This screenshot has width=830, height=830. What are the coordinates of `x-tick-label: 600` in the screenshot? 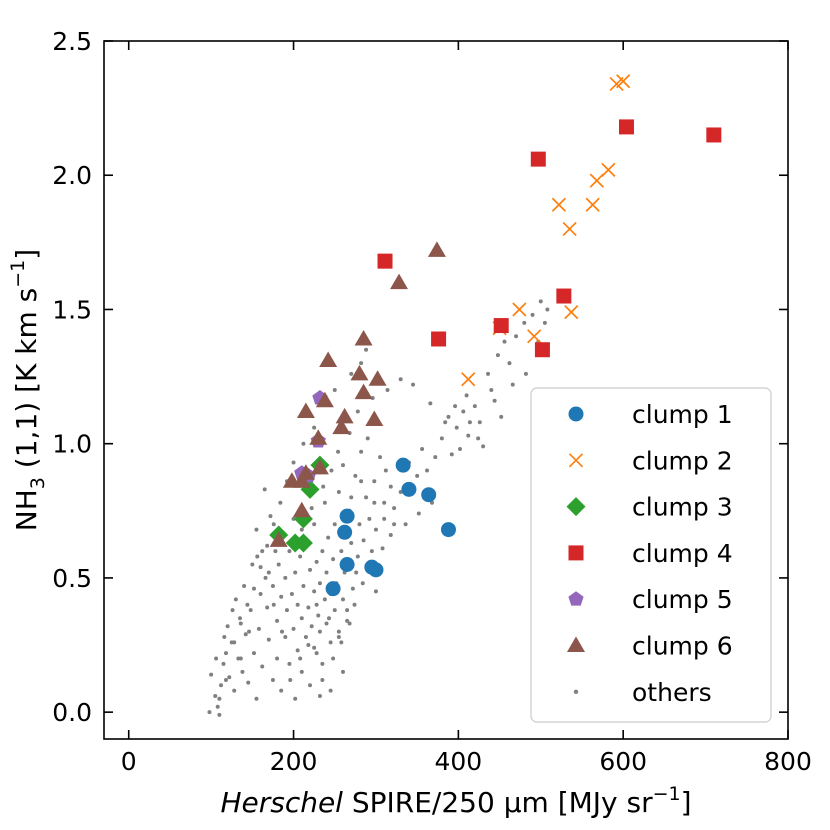 It's located at (623, 761).